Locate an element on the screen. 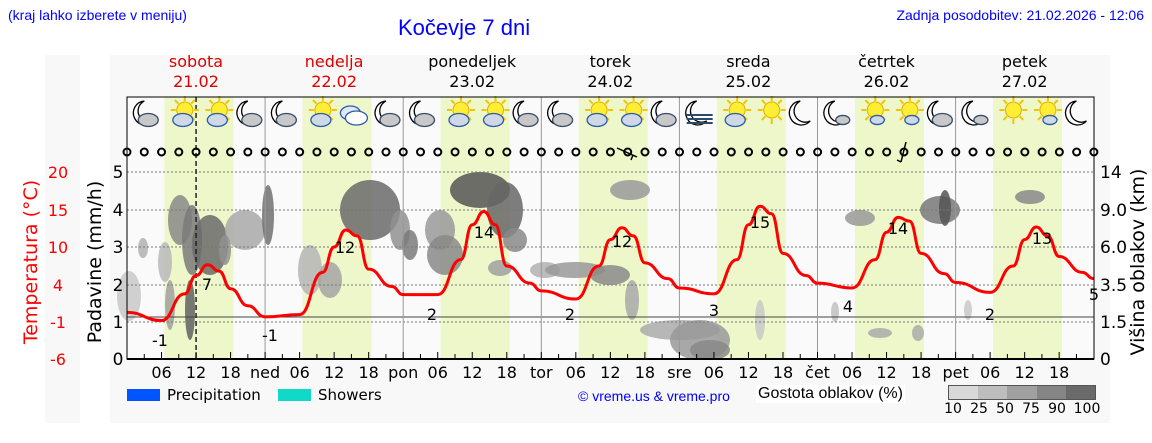 The width and height of the screenshot is (1152, 443). temperature-tick: -1 is located at coordinates (58, 322).